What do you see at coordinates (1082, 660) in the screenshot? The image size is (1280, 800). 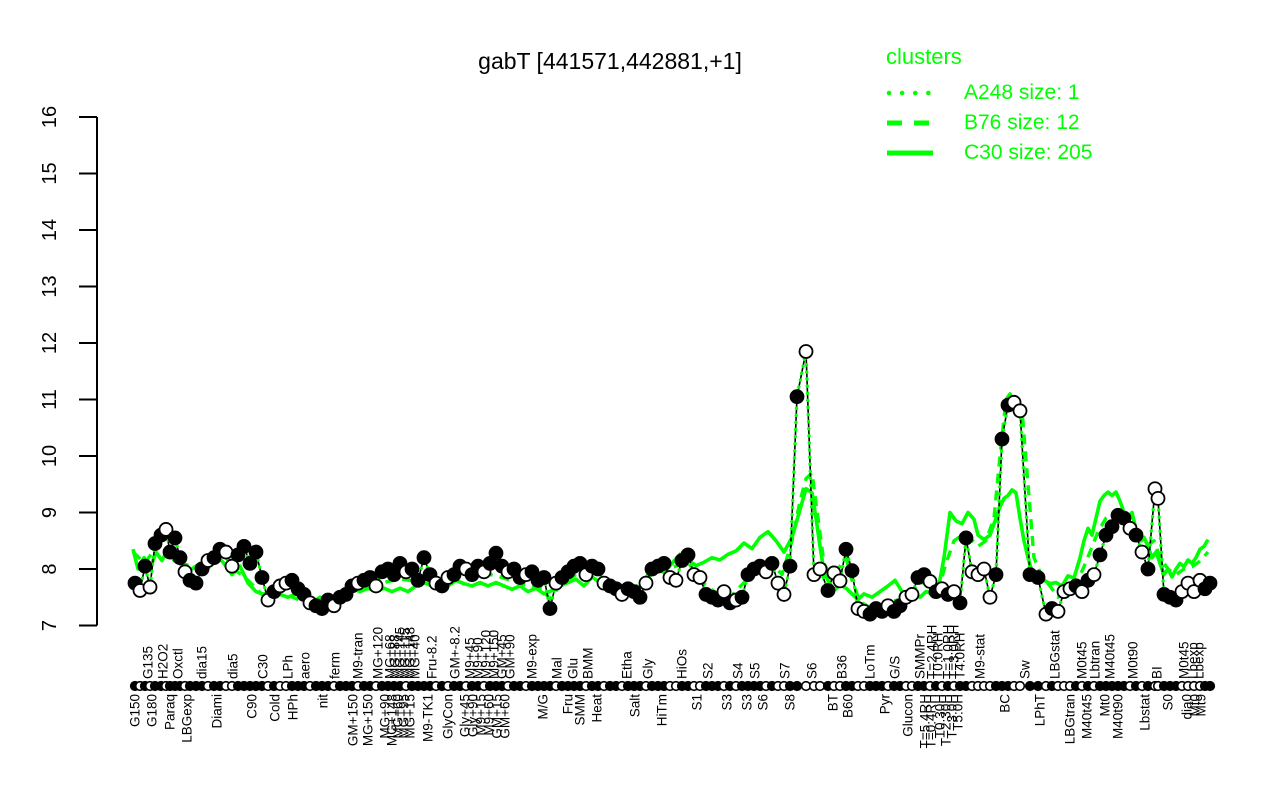 I see `condition-label: M0t45` at bounding box center [1082, 660].